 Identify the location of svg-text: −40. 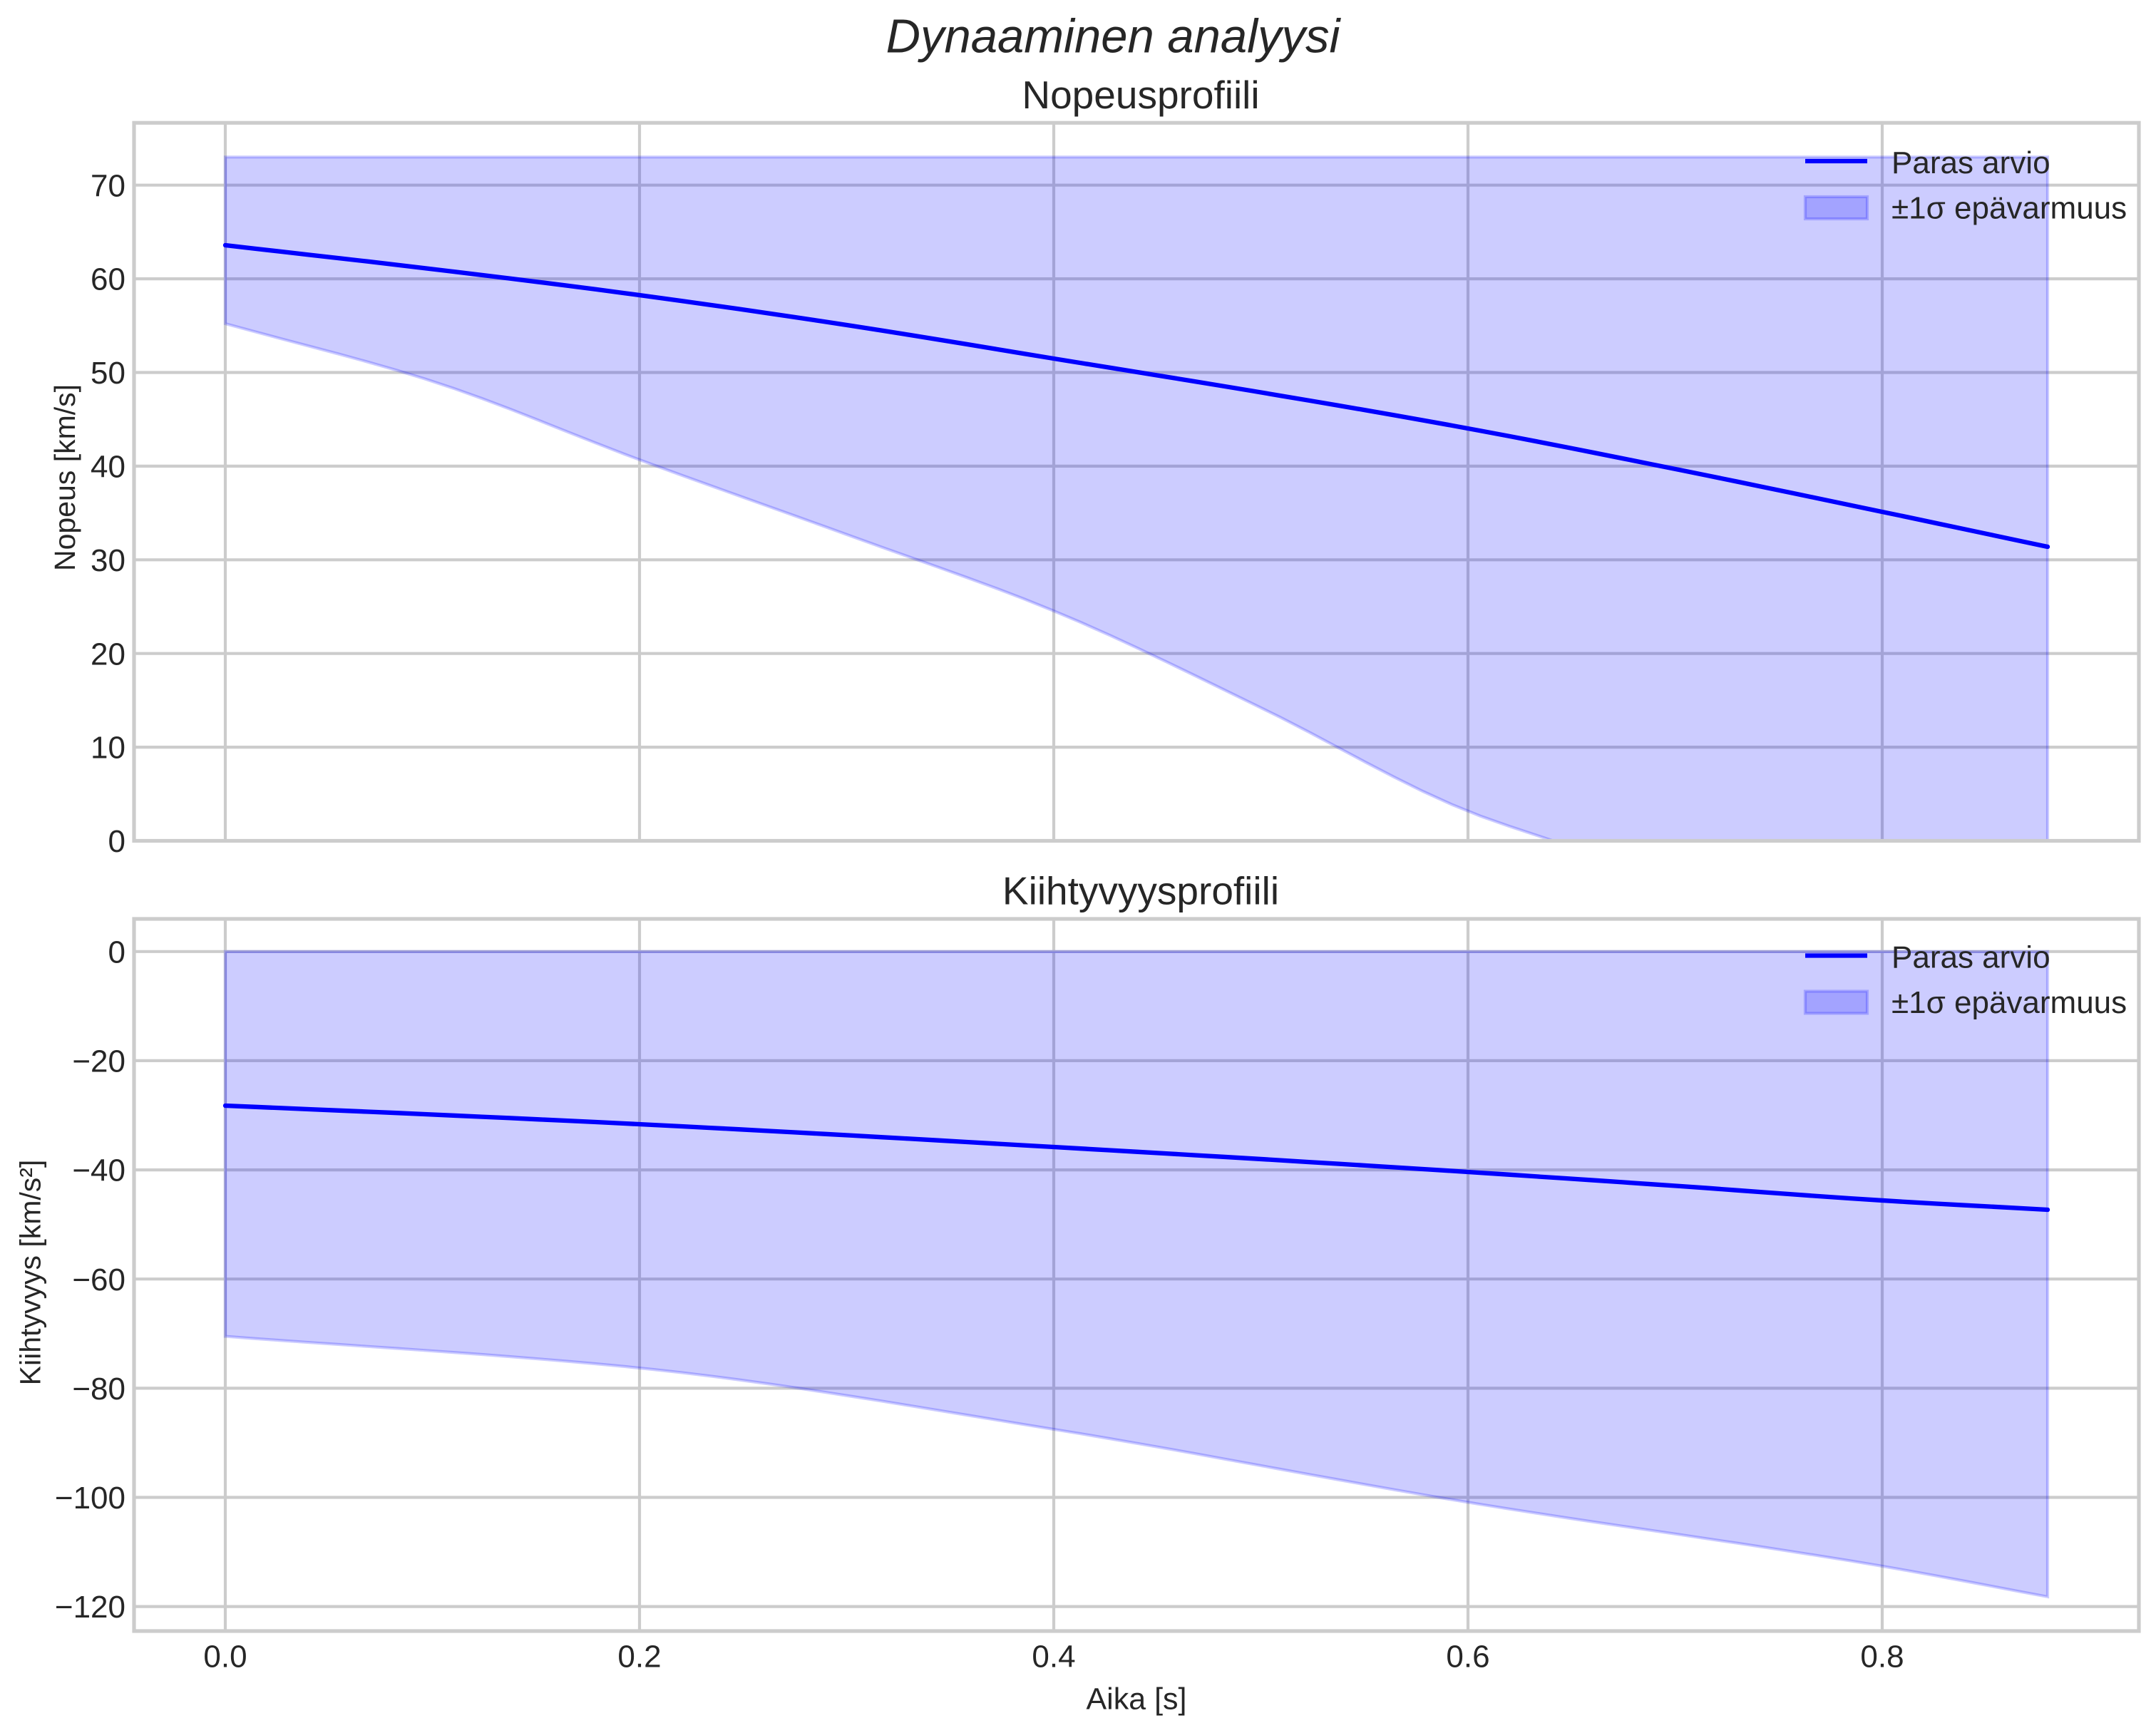
(98, 1170).